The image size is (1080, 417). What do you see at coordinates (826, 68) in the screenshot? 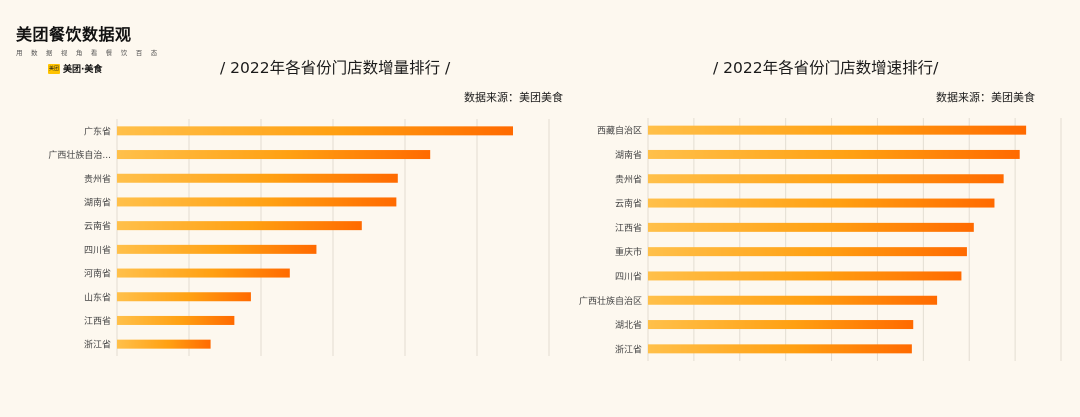
I see `chart-title-growth: / 2022年各省份门店数增速排行/` at bounding box center [826, 68].